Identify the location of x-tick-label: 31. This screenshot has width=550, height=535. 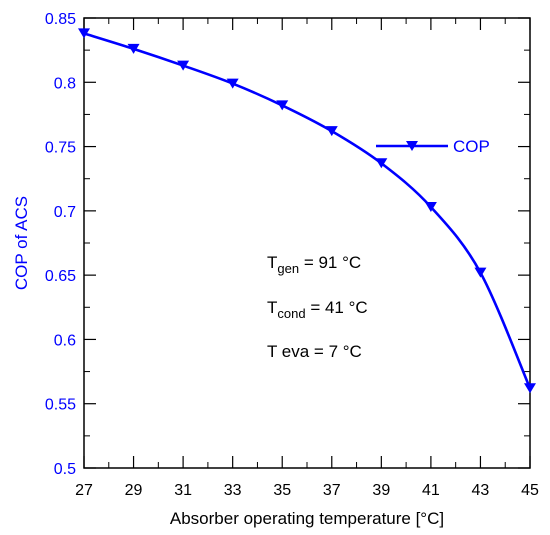
(183, 490).